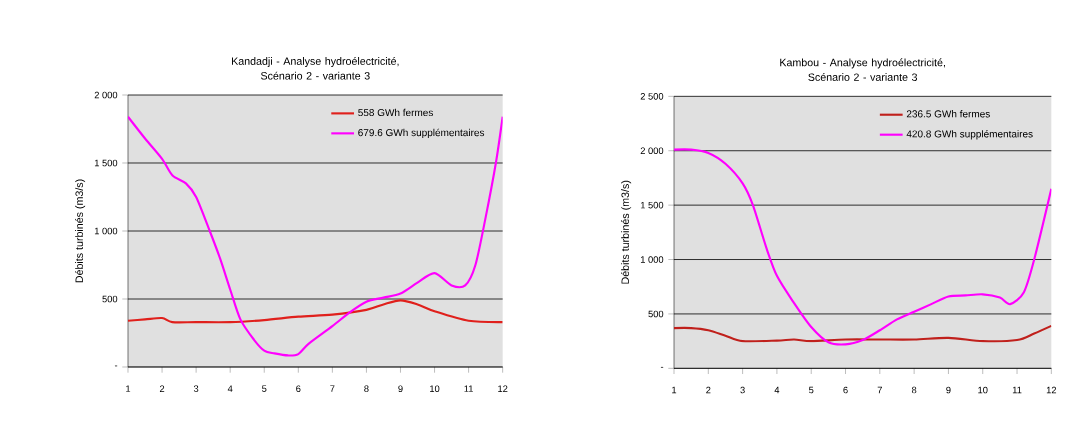 The width and height of the screenshot is (1086, 443). I want to click on legend-label: 420.8 GWh supplémentaires, so click(969, 135).